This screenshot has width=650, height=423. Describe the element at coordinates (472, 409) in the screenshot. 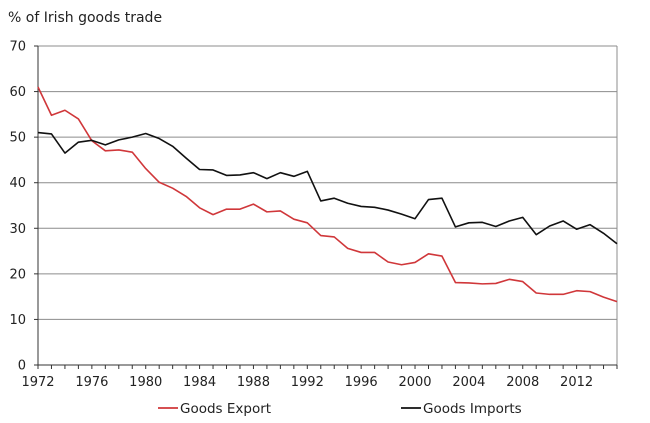

I see `legend-label: Goods Imports` at that location.